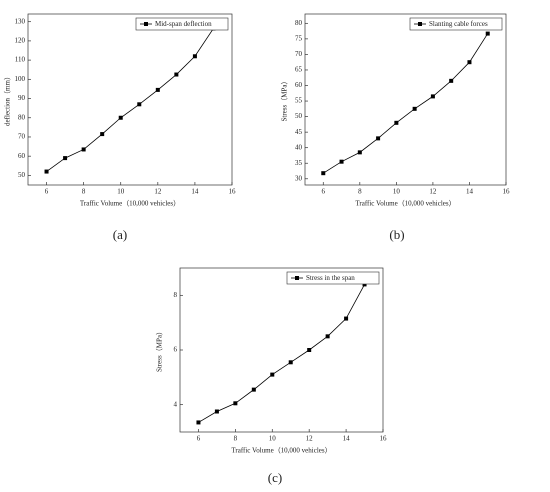 This screenshot has width=550, height=492. Describe the element at coordinates (299, 38) in the screenshot. I see `y-tick-label: 75` at that location.